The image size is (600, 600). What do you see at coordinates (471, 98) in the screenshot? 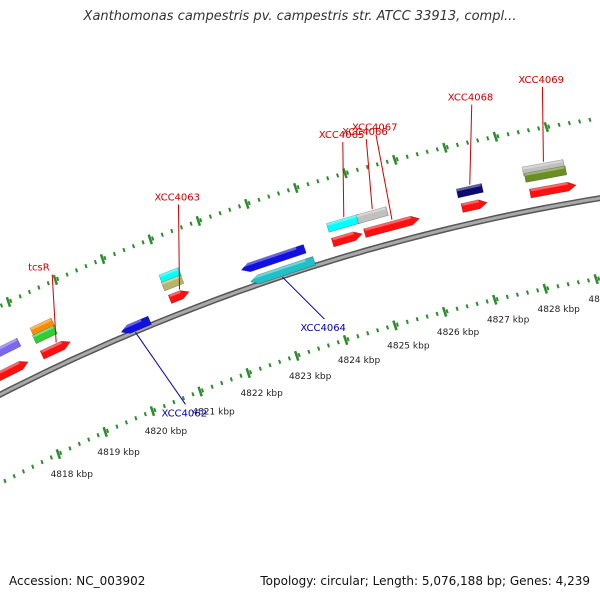
I see `gene-label: XCC4068` at bounding box center [471, 98].